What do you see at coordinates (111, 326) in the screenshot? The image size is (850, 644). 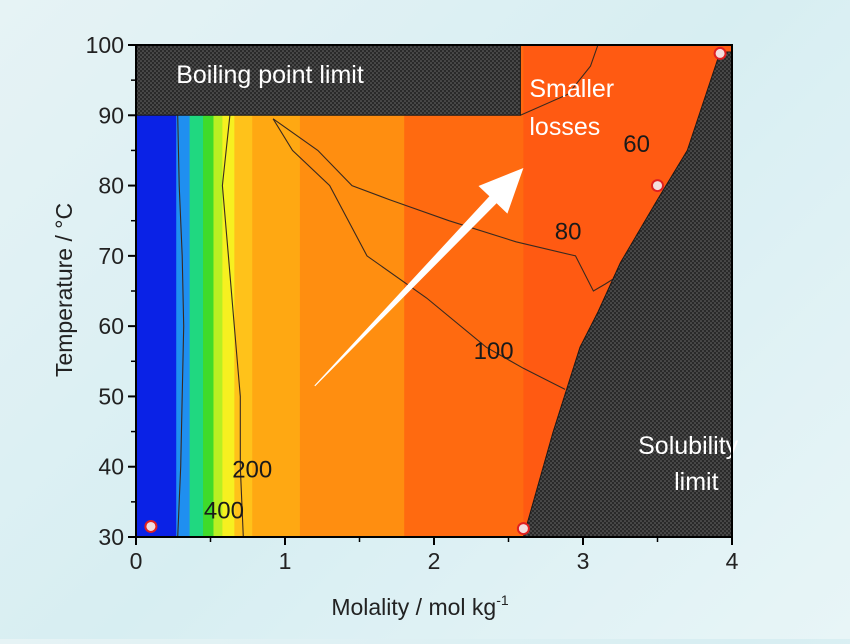 I see `y-tick-label-60: 60` at bounding box center [111, 326].